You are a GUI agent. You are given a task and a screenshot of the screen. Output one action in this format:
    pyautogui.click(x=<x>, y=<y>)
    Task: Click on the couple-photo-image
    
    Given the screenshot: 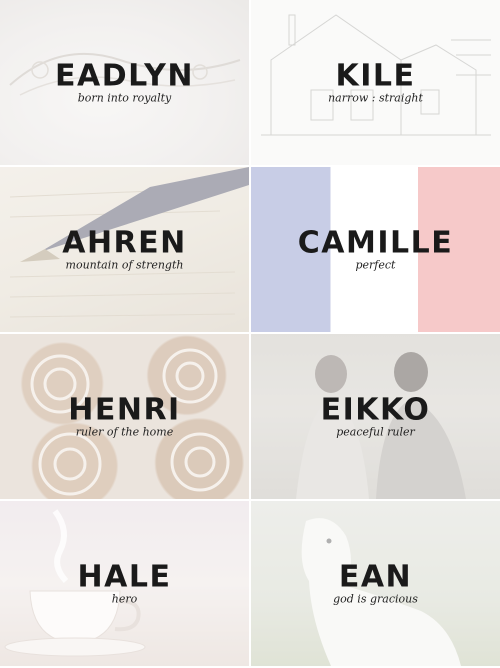 What is the action you would take?
    pyautogui.click(x=375, y=416)
    